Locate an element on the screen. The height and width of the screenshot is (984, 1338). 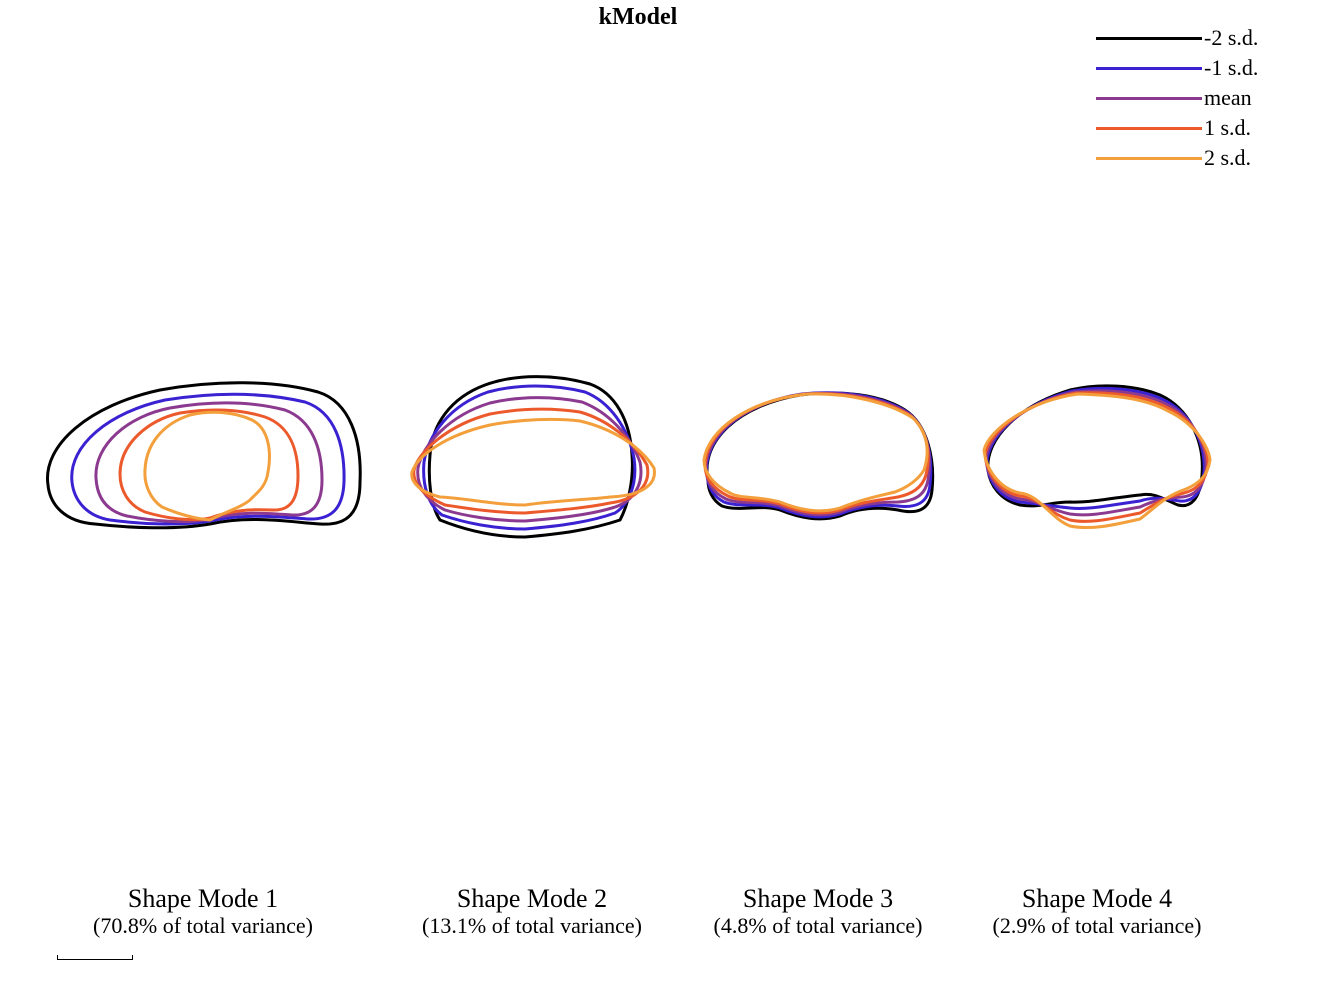
shape-mode-2-variance: (13.1% of total variance) is located at coordinates (532, 925).